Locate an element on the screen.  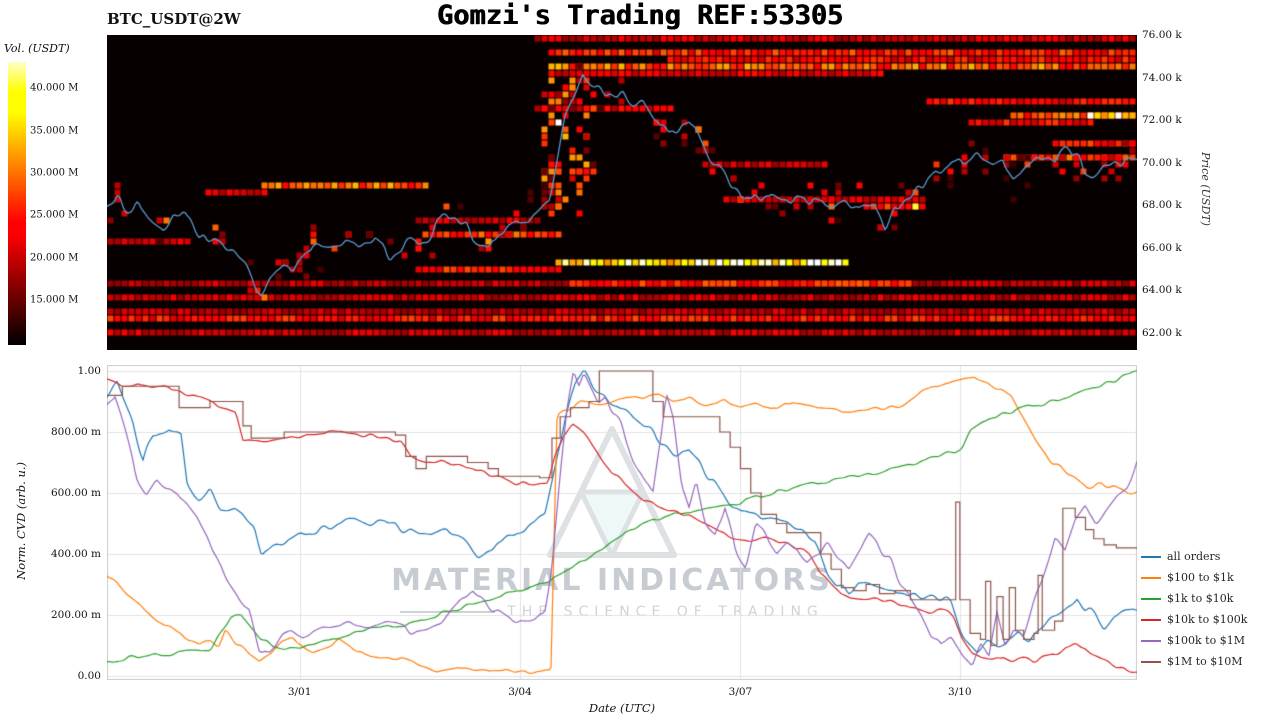
date-axis-title: Date (UTC) is located at coordinates (622, 708).